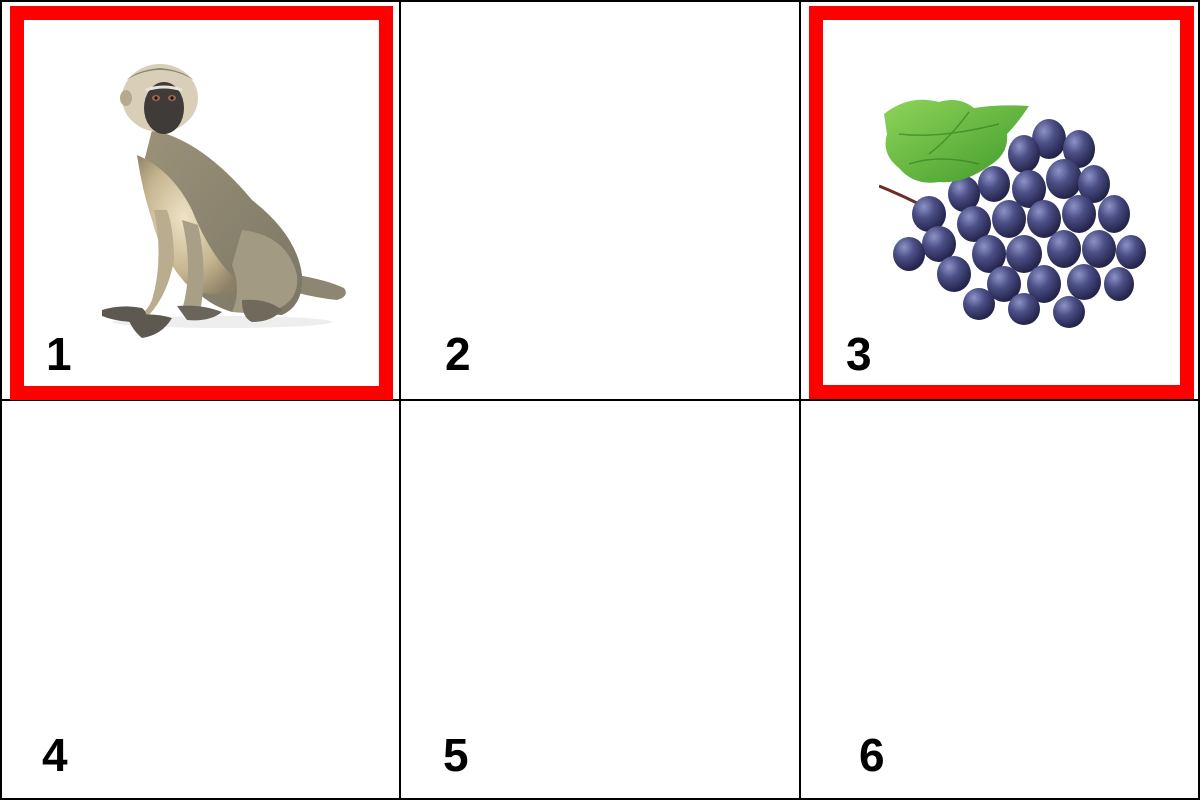  What do you see at coordinates (872, 755) in the screenshot?
I see `card-number: 6` at bounding box center [872, 755].